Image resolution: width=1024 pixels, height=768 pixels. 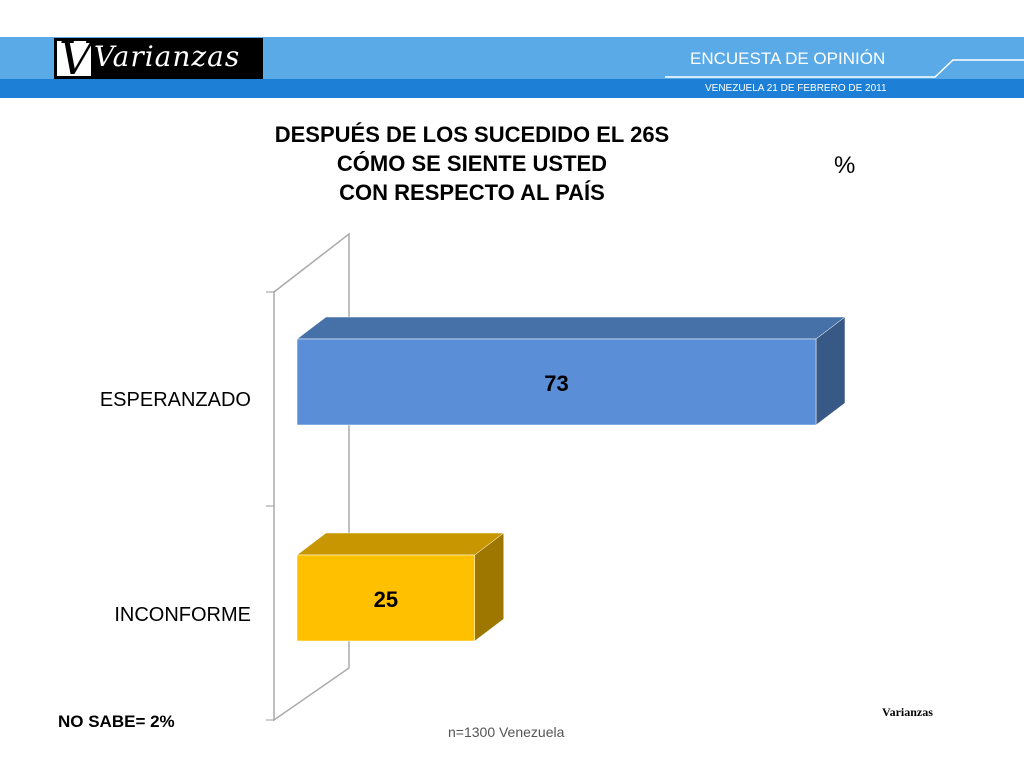 I want to click on survey-date: VENEZUELA 21 DE FEBRERO DE 2011, so click(x=796, y=88).